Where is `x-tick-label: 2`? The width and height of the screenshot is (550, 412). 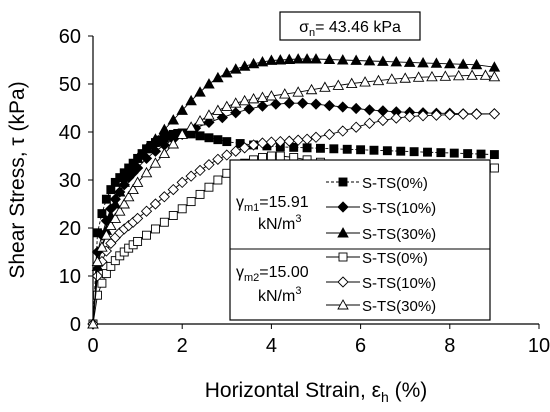 x-tick-label: 2 is located at coordinates (182, 346).